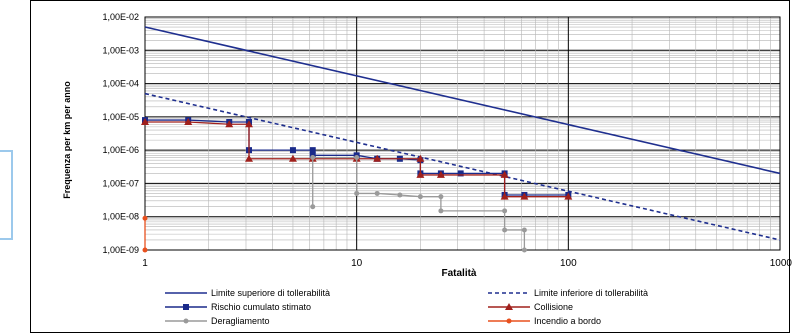 This screenshot has width=794, height=335. What do you see at coordinates (186, 321) in the screenshot?
I see `legend-marker-deragliamento` at bounding box center [186, 321].